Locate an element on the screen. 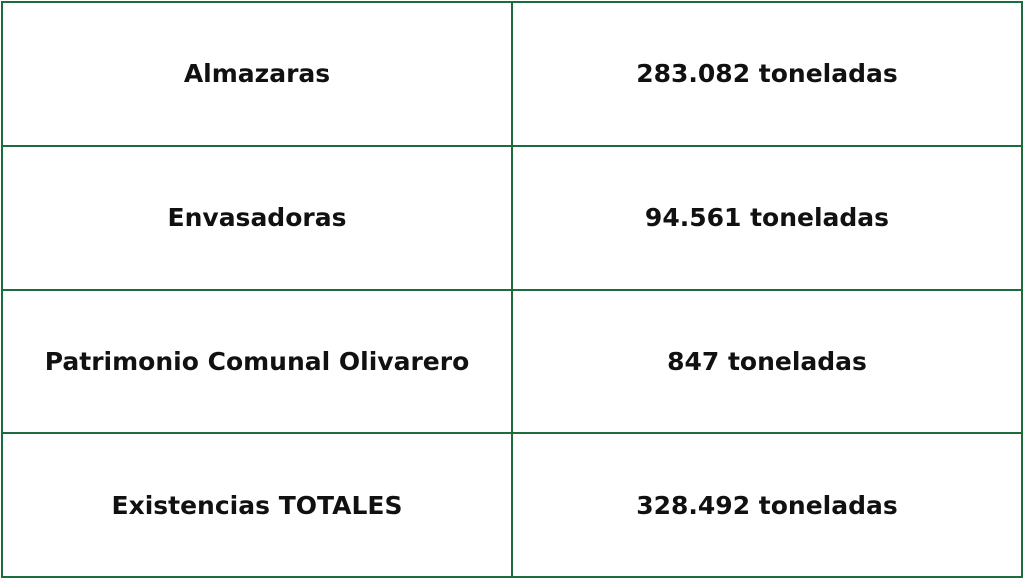  row-value: 94.561 toneladas is located at coordinates (767, 217).